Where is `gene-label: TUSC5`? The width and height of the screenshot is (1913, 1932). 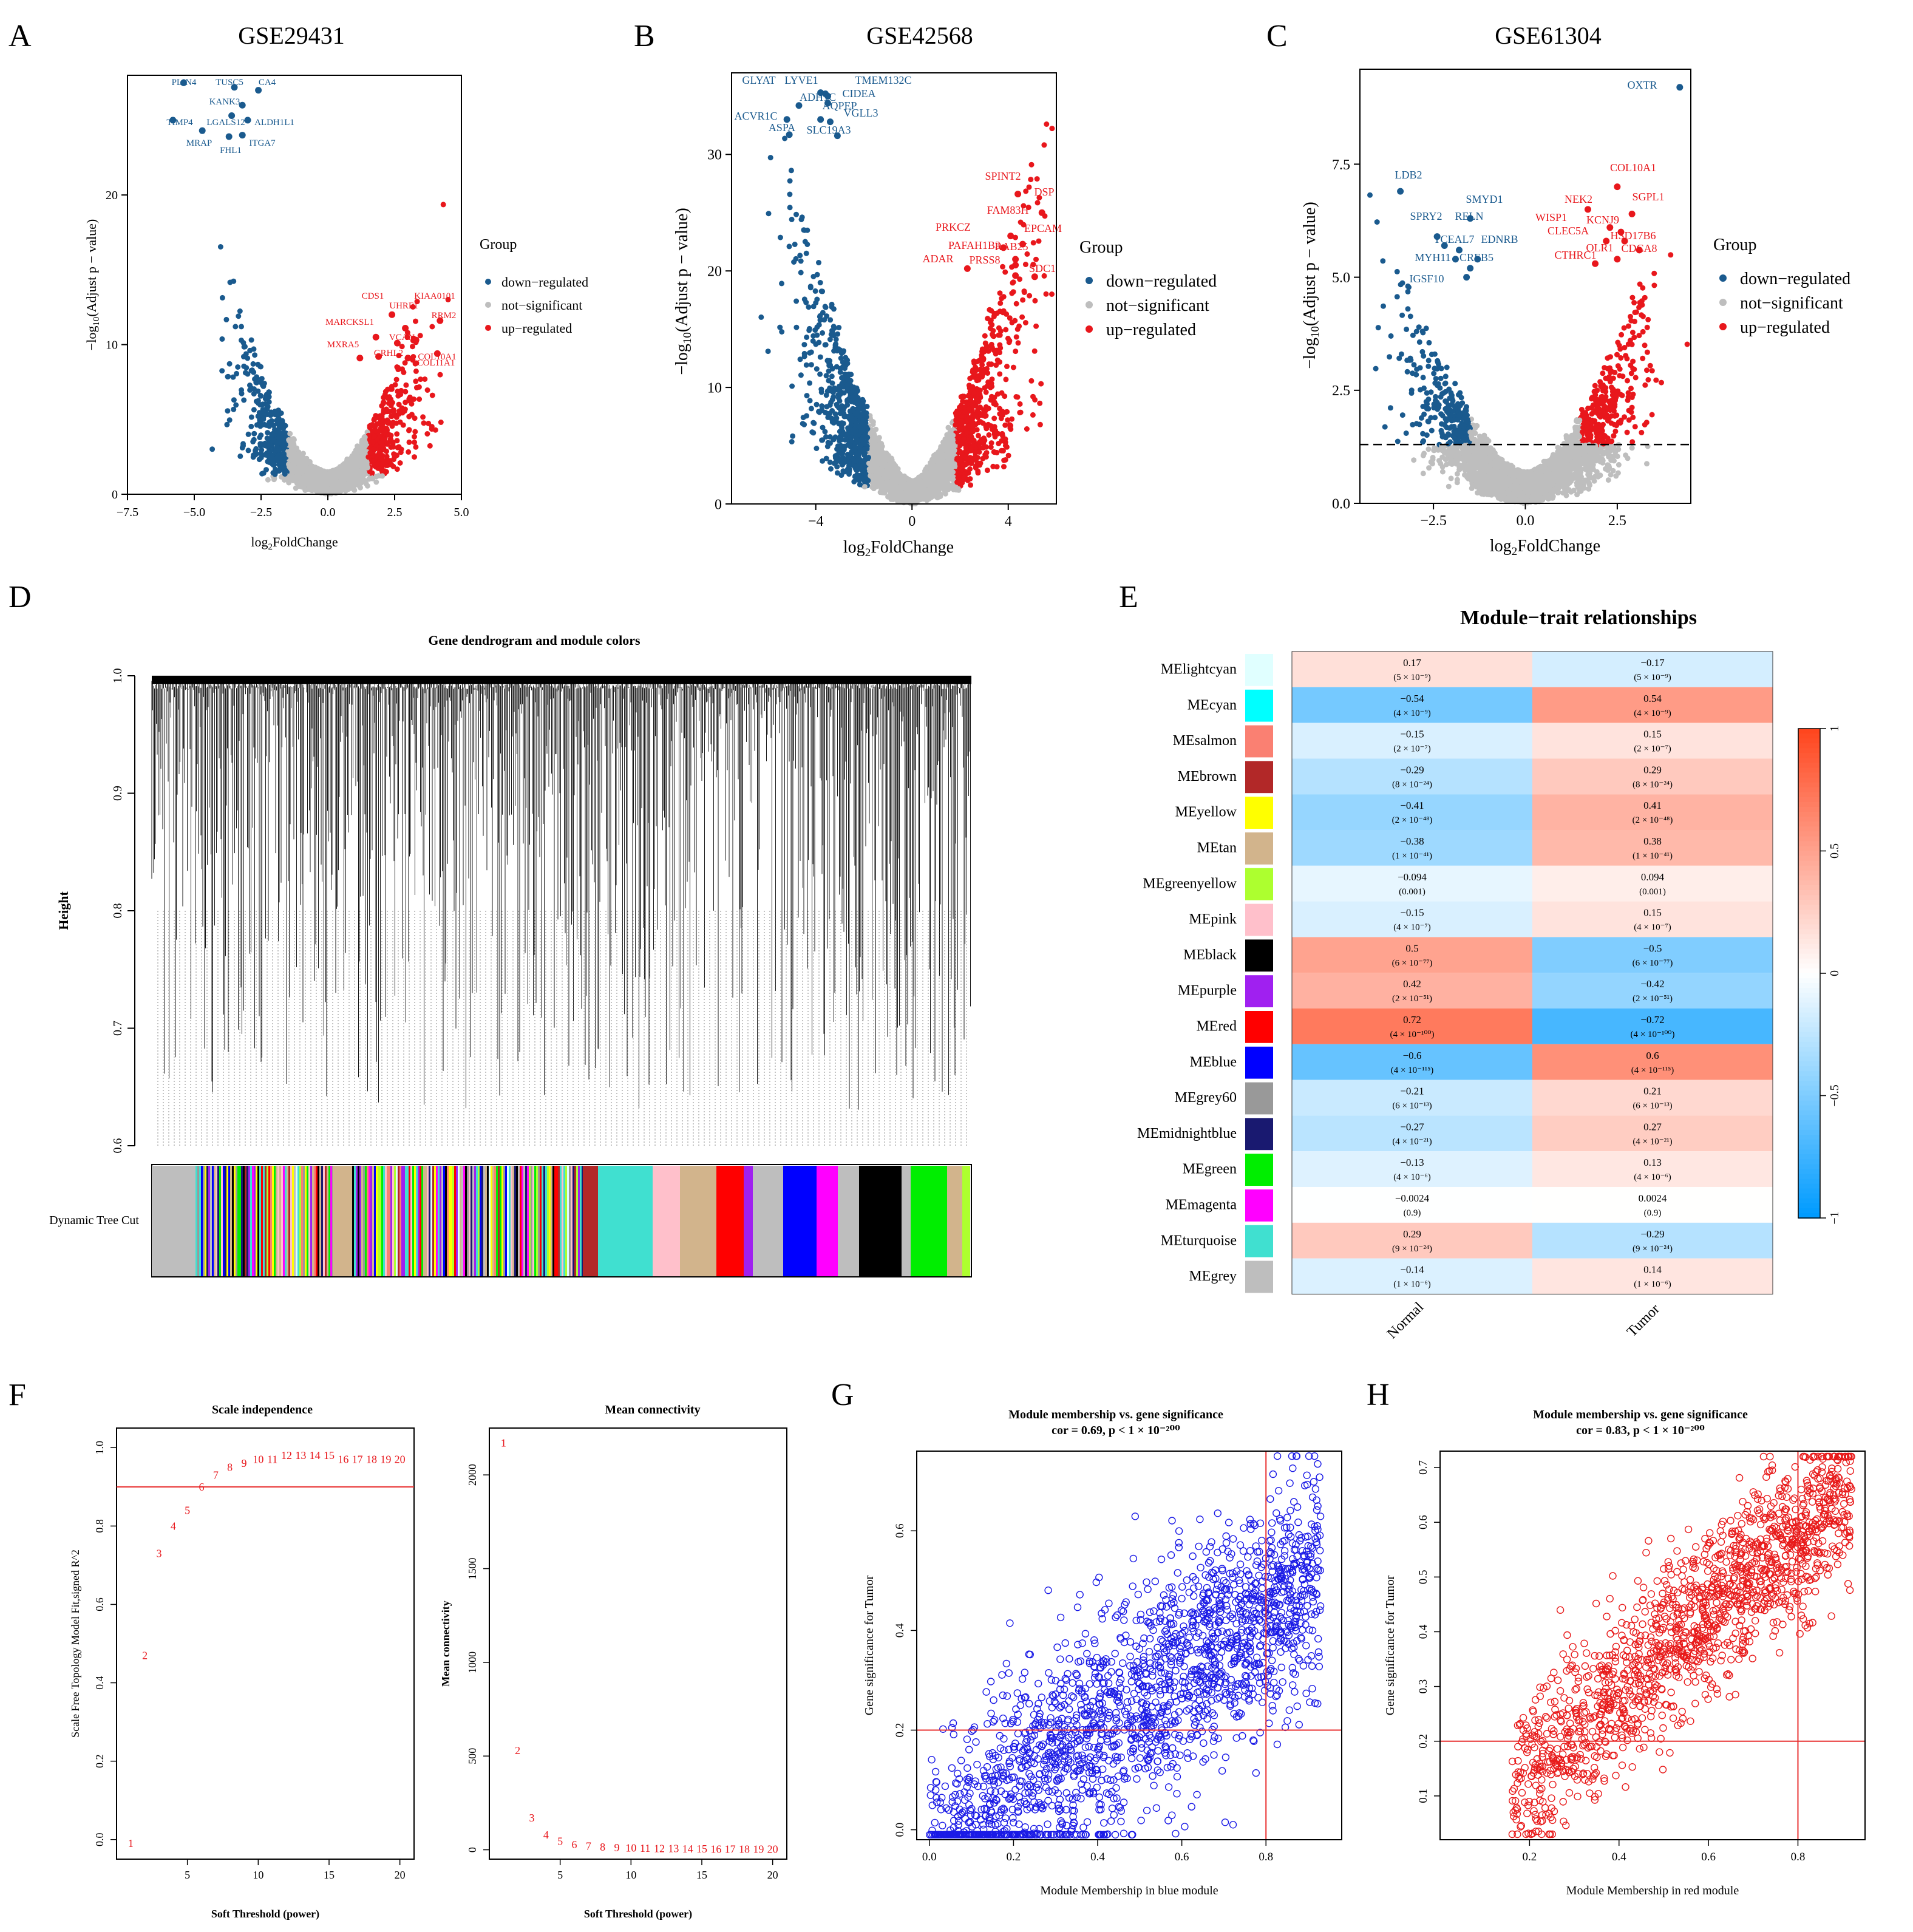 gene-label: TUSC5 is located at coordinates (230, 82).